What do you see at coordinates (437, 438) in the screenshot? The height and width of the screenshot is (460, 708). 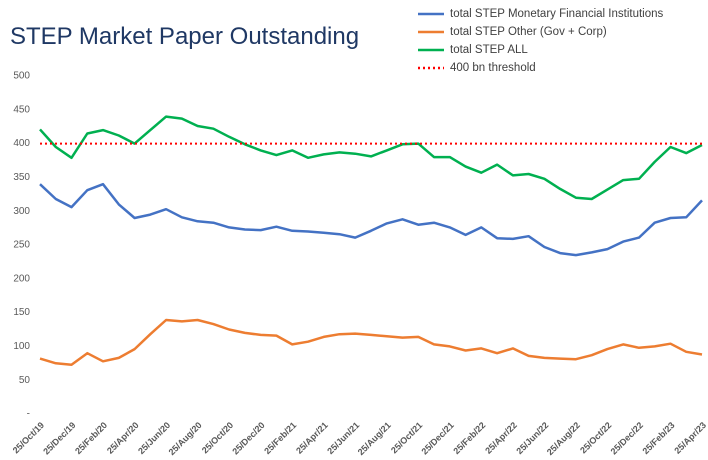 I see `x-tick-label: 25/Dec/21` at bounding box center [437, 438].